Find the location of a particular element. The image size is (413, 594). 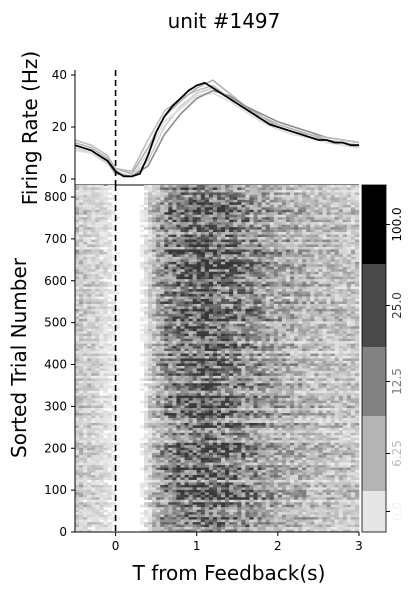

raster-row is located at coordinates (217, 273).